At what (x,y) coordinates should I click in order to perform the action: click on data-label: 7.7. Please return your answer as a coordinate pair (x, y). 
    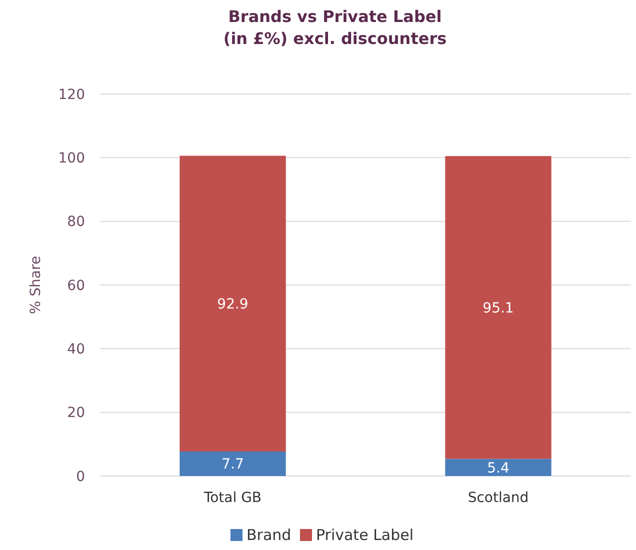
    Looking at the image, I should click on (233, 464).